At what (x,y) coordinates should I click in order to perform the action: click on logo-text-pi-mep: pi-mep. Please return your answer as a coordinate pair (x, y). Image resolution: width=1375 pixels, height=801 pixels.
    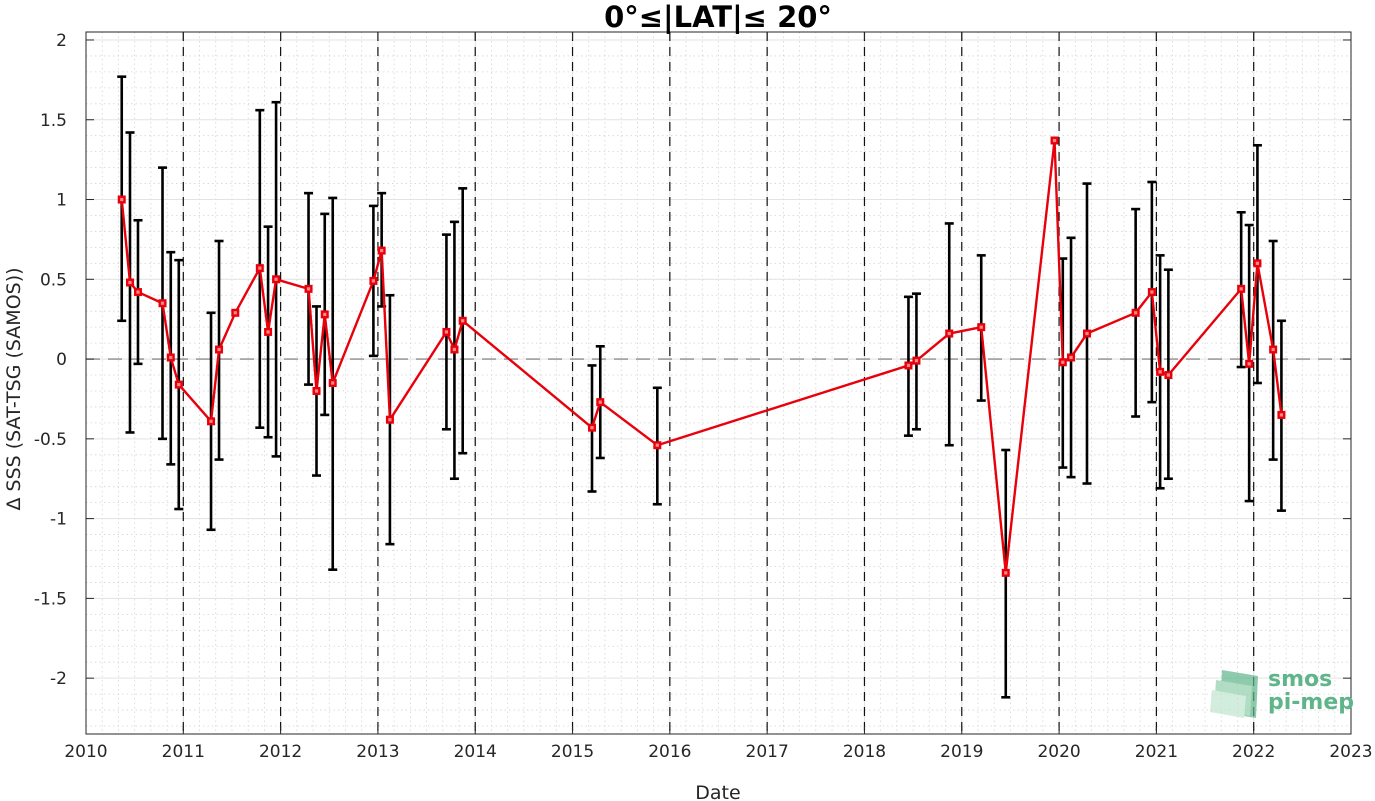
    Looking at the image, I should click on (1311, 702).